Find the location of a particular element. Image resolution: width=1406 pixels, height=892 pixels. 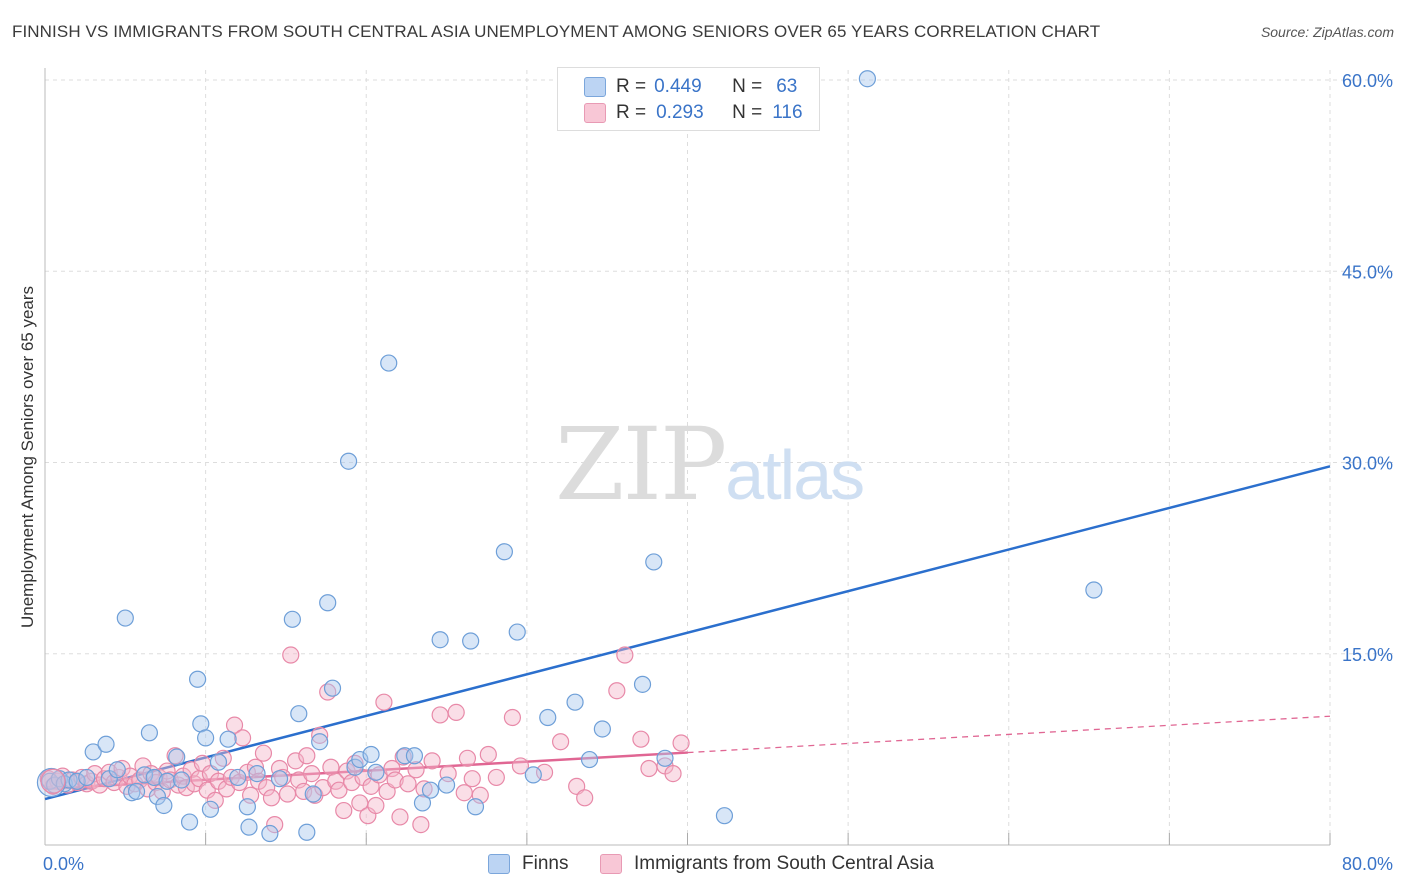

watermark-atlas: atlas is located at coordinates (795, 475).